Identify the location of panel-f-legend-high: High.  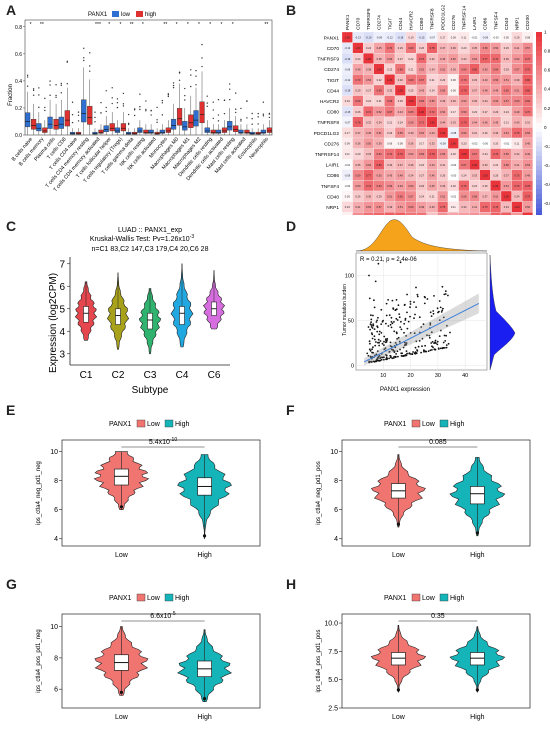
(457, 424).